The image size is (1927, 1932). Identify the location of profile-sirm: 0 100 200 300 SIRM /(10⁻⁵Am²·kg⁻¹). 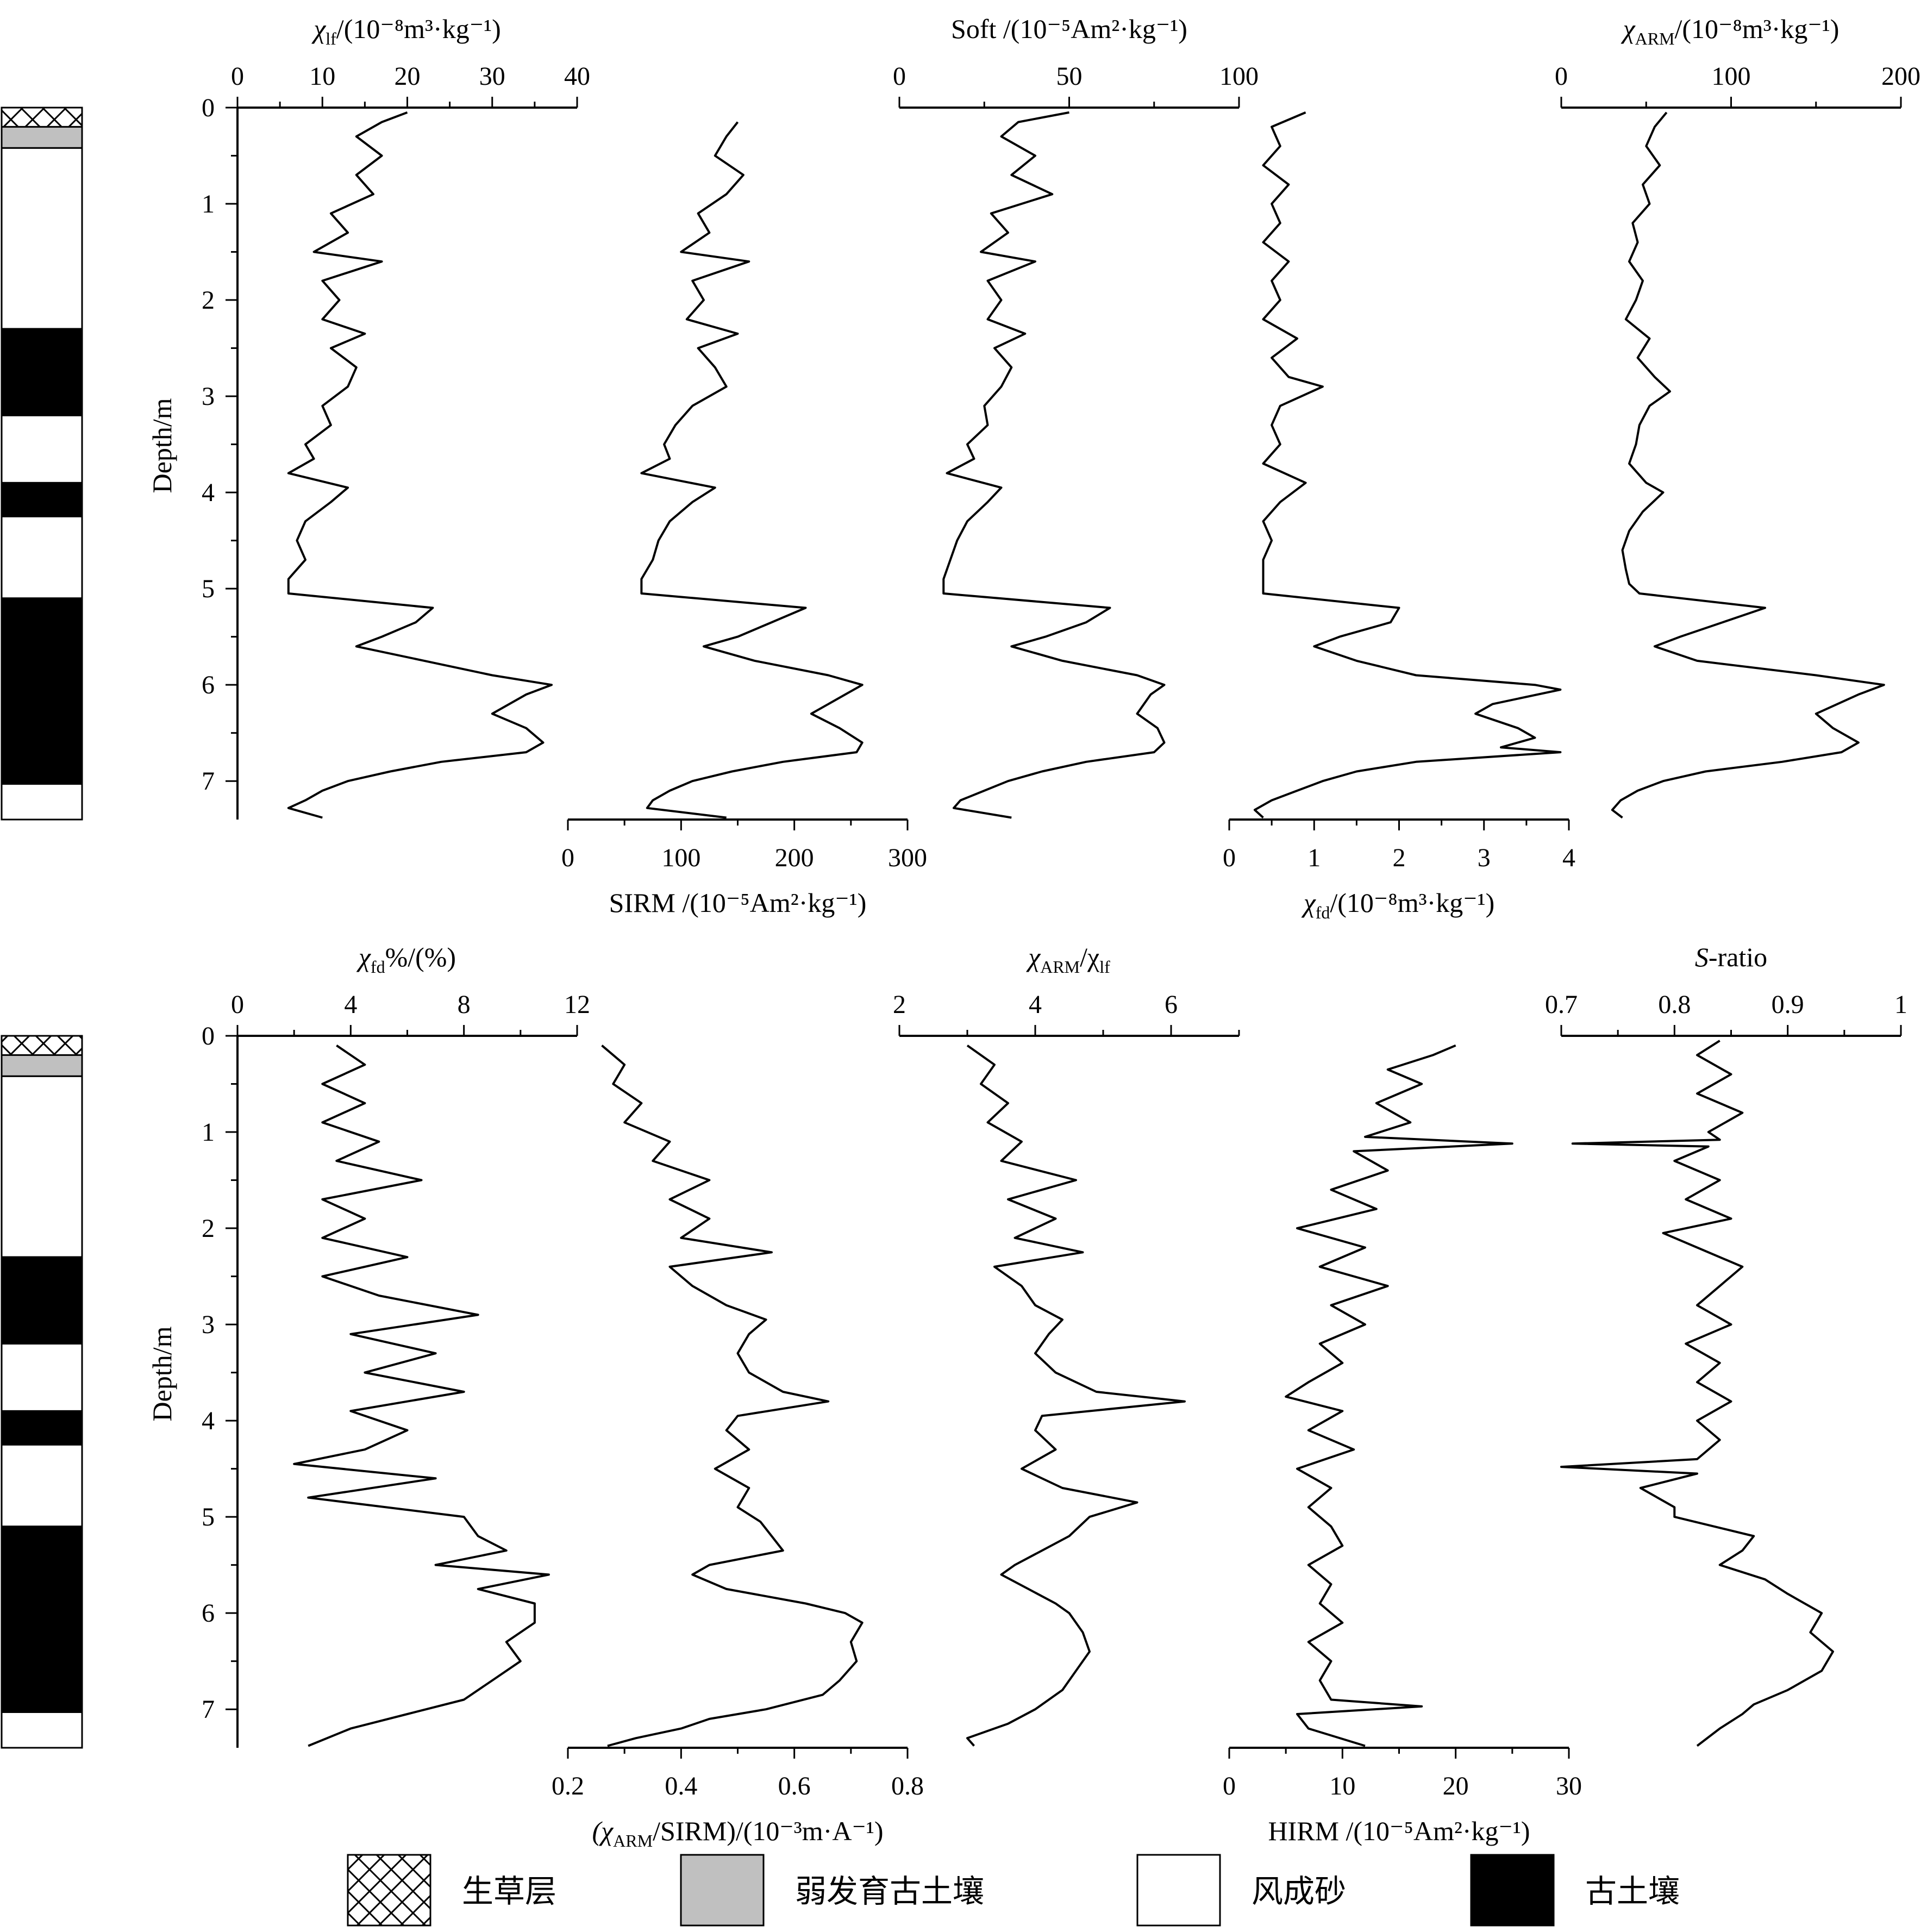
(744, 519).